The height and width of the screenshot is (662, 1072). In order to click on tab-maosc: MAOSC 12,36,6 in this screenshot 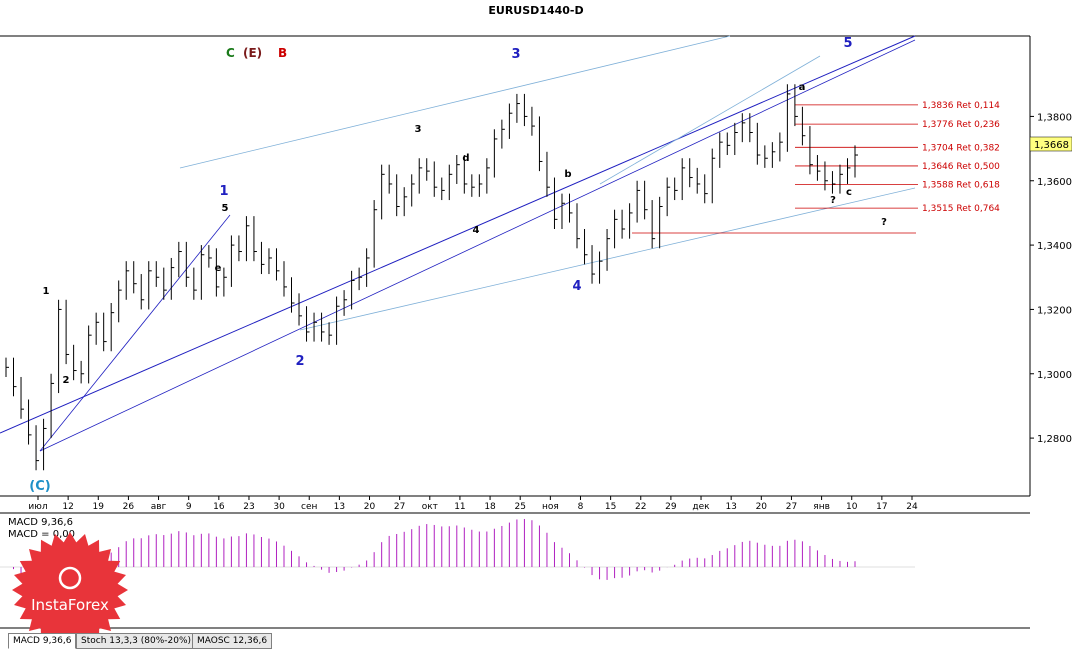, I will do `click(232, 641)`.